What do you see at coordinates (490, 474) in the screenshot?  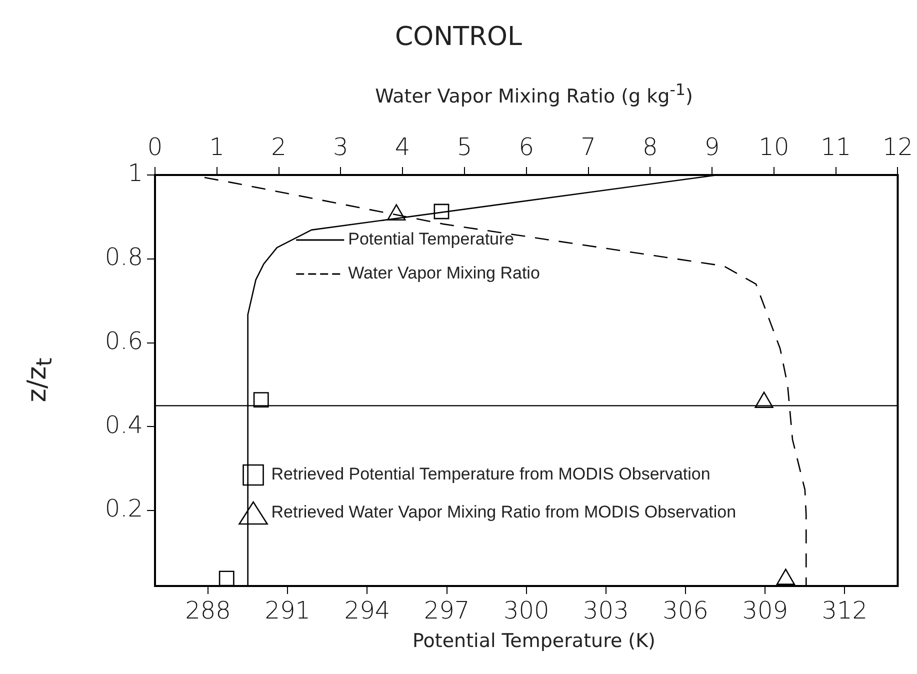 I see `legend-label: Retrieved Potential Temperature from MODIS Observation` at bounding box center [490, 474].